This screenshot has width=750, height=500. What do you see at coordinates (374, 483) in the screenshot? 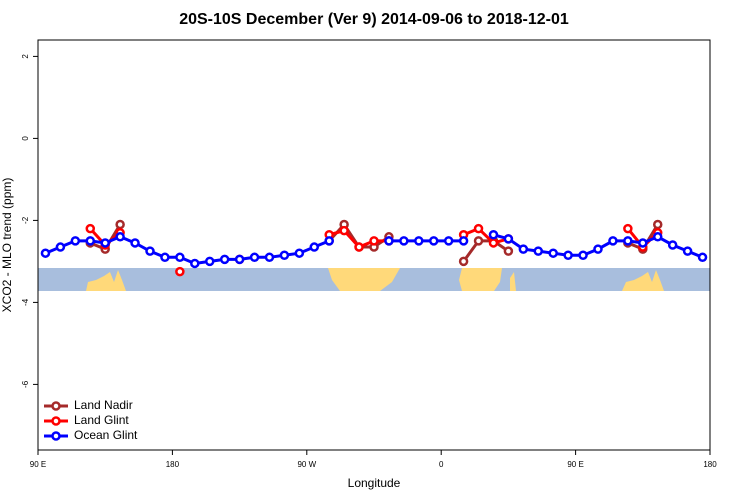
I see `x-axis-label: Longitude` at bounding box center [374, 483].